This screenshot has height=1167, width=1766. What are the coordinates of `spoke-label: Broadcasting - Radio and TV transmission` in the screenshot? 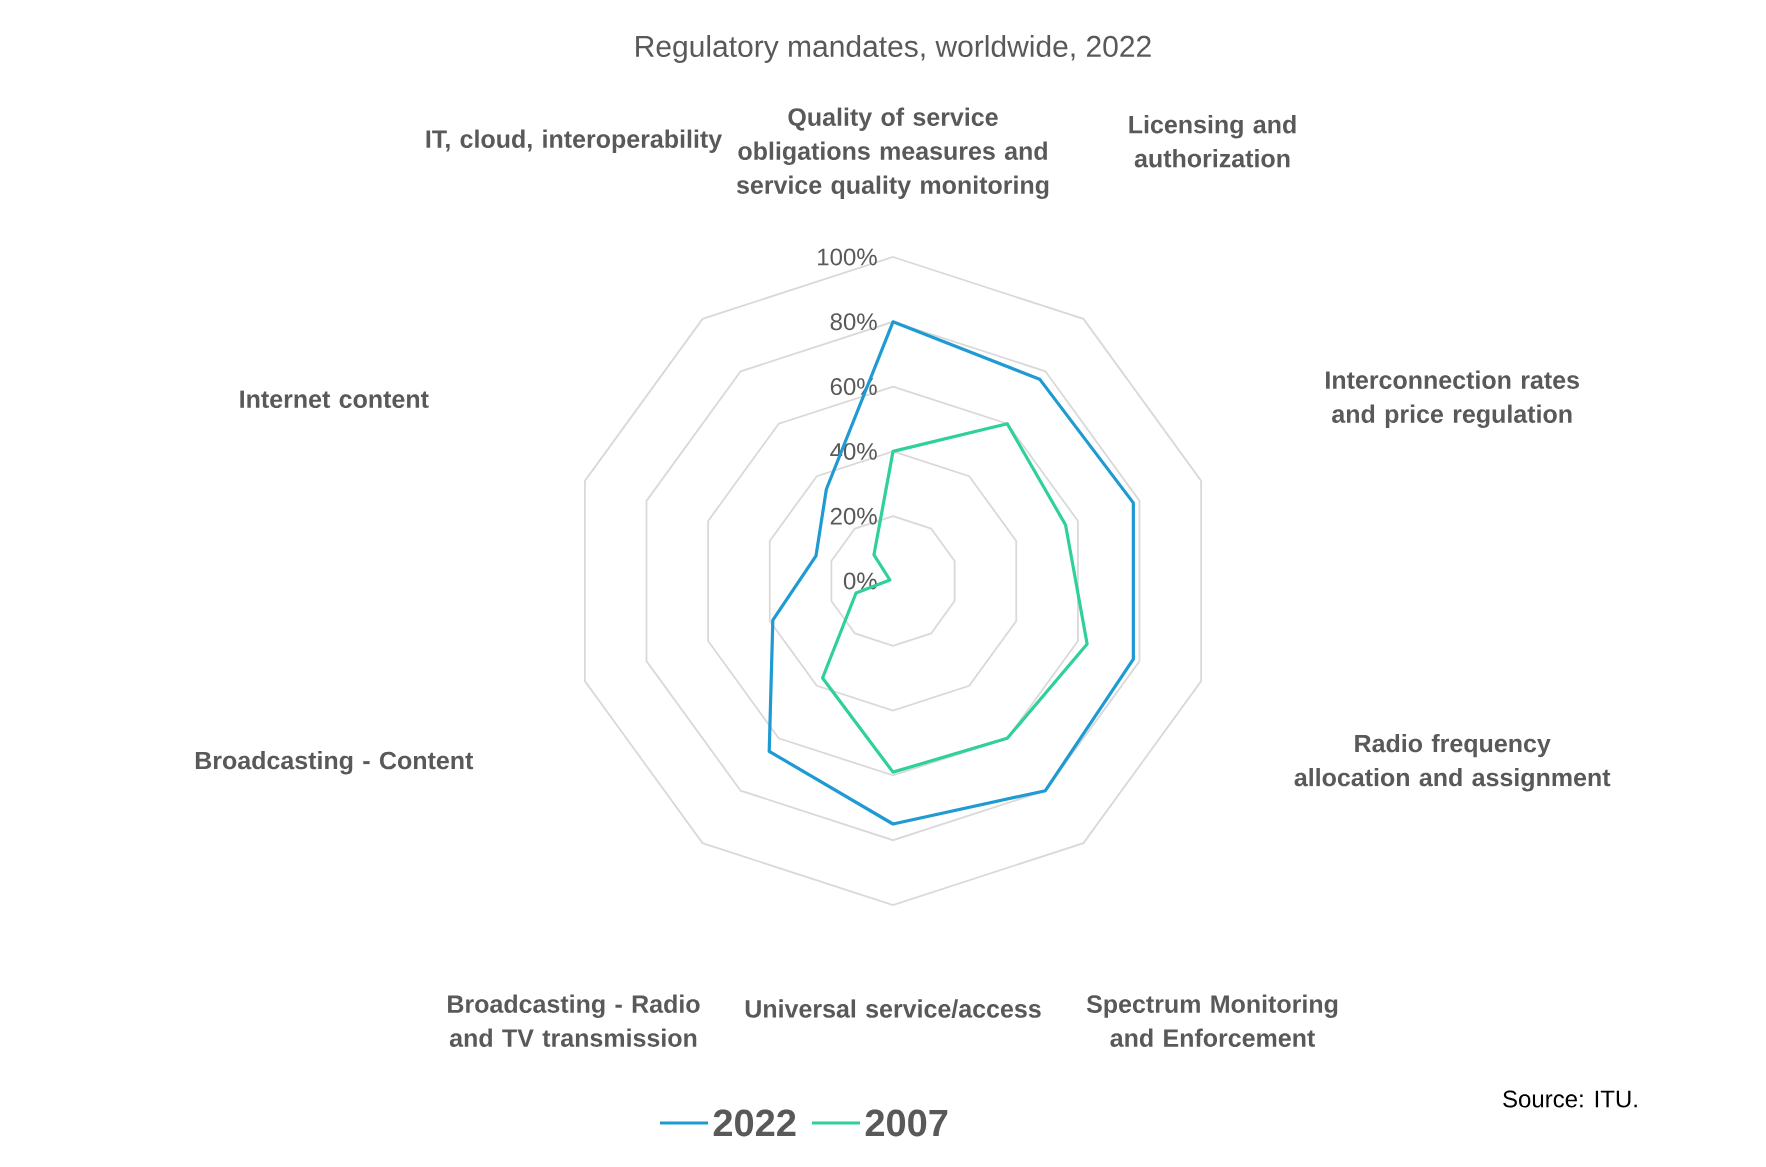 It's located at (574, 1020).